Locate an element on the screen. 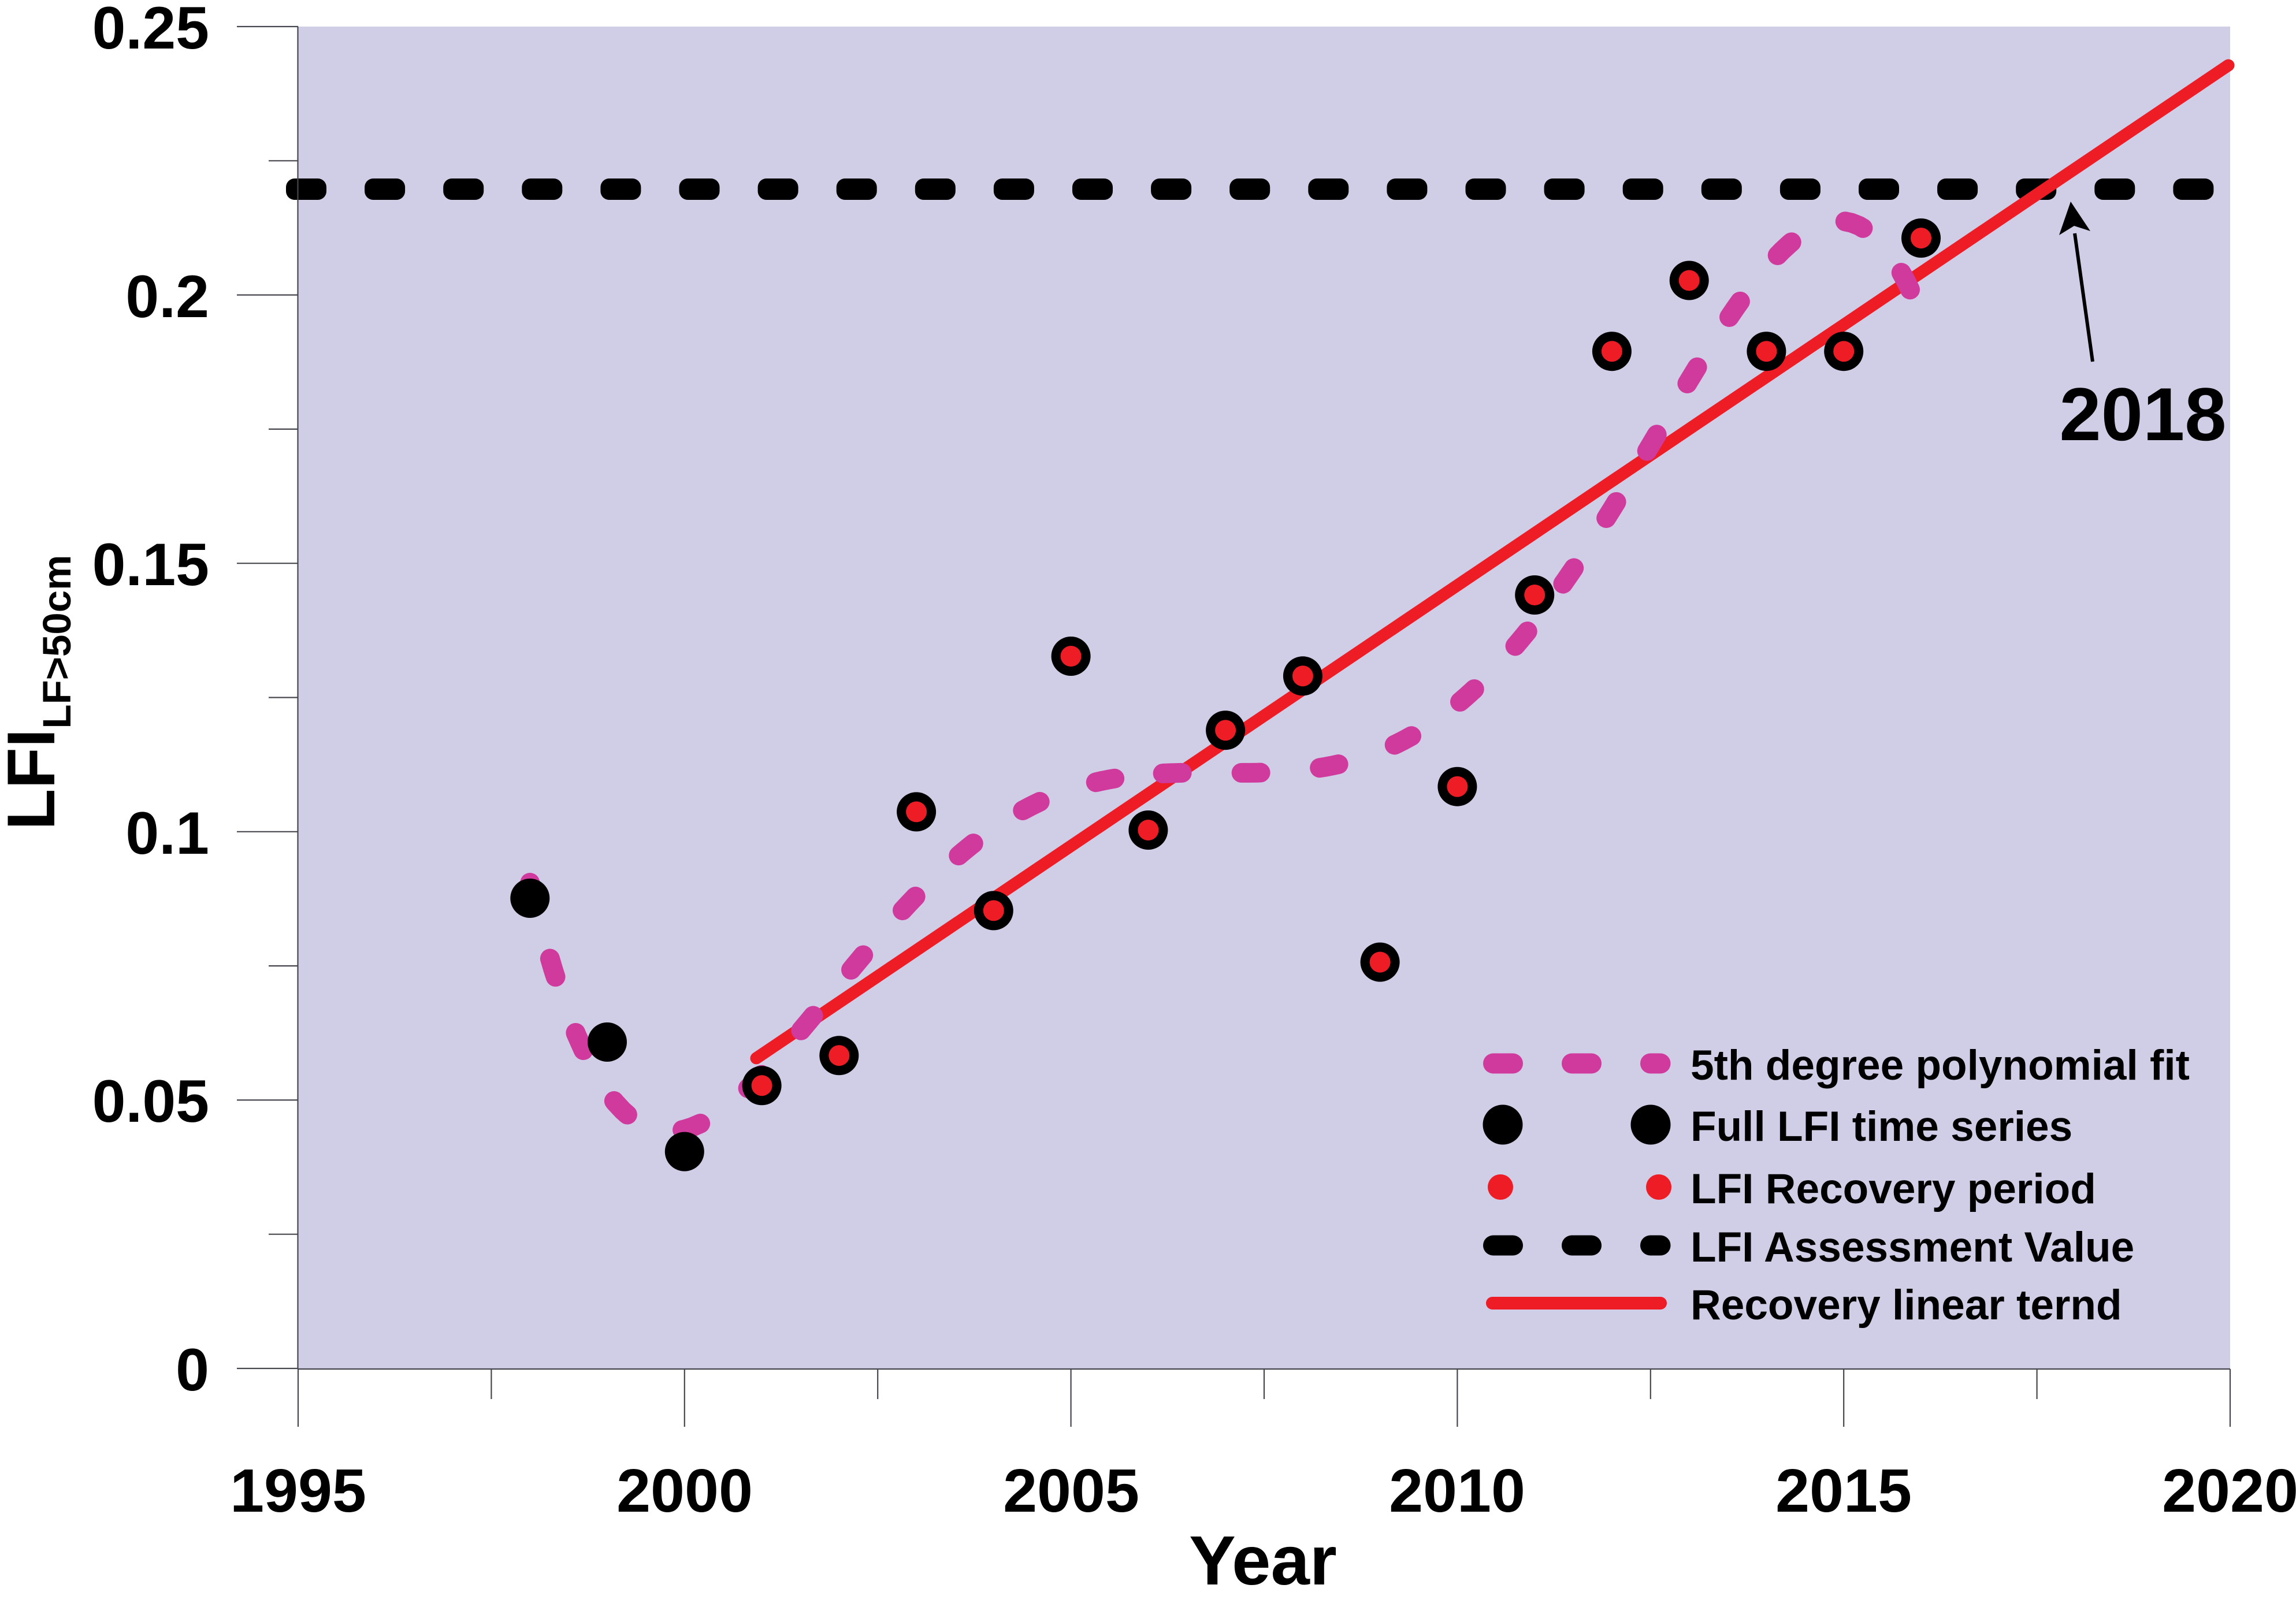 The width and height of the screenshot is (2296, 1607). svg-text: 2020 is located at coordinates (2229, 1491).